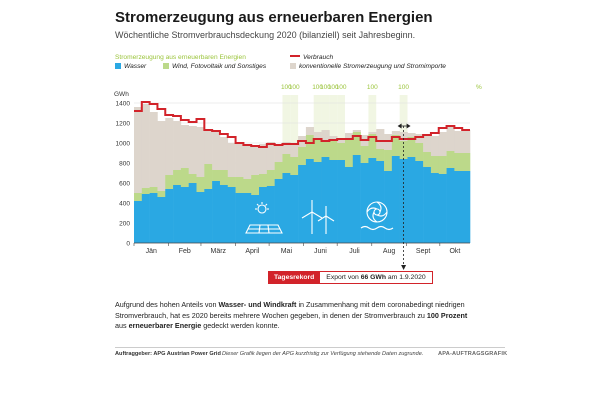  I want to click on x-month-label: Jän, so click(151, 251).